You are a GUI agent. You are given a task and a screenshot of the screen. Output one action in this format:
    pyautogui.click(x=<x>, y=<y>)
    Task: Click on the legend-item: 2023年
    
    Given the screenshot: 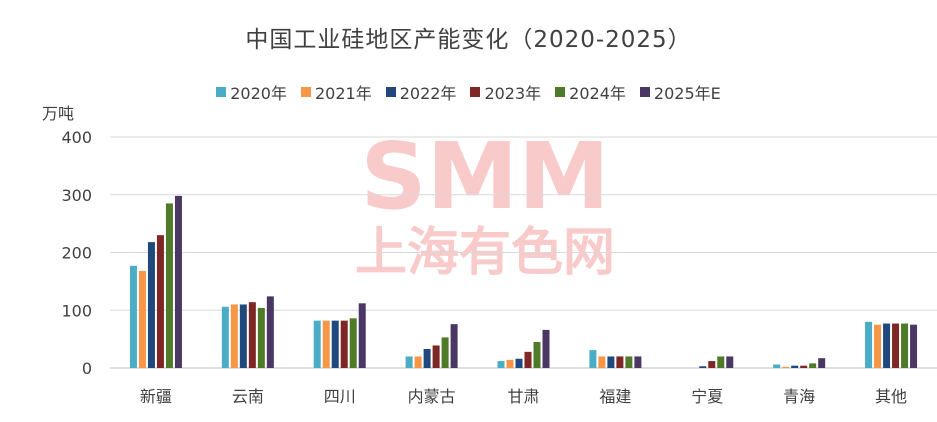 What is the action you would take?
    pyautogui.click(x=505, y=92)
    